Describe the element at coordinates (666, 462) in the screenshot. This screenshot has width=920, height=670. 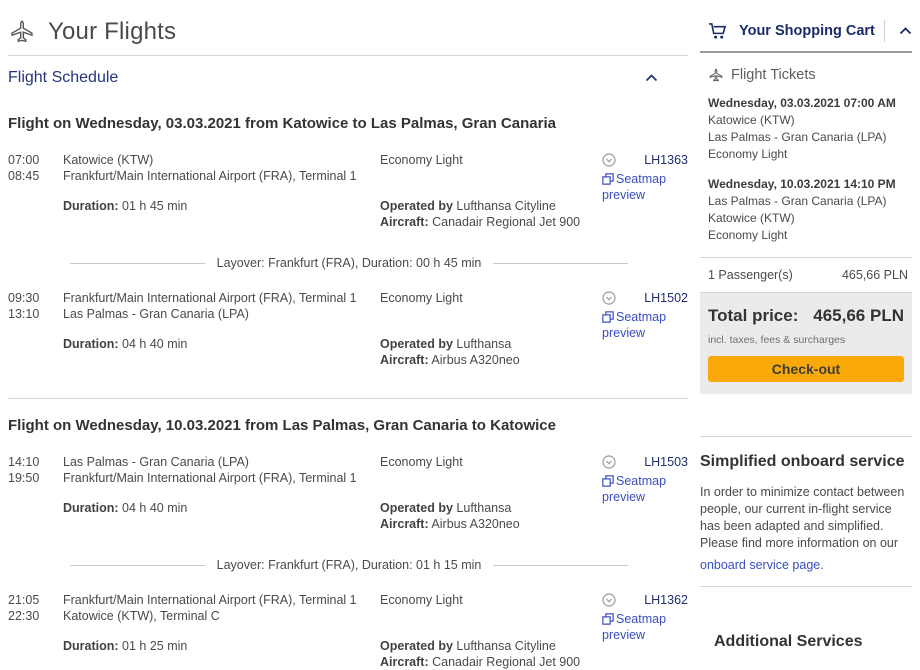
I see `flight-number: LH1503` at that location.